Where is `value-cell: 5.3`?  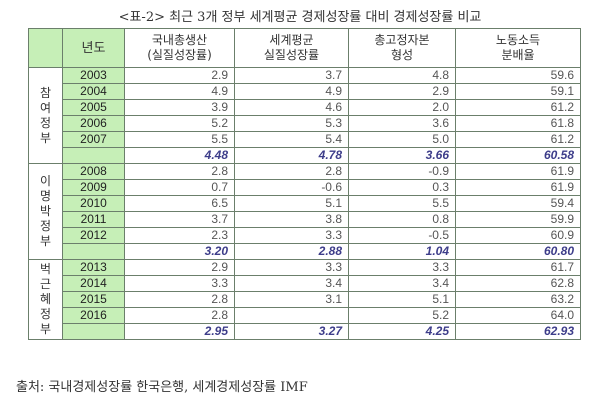
value-cell: 5.3 is located at coordinates (291, 123).